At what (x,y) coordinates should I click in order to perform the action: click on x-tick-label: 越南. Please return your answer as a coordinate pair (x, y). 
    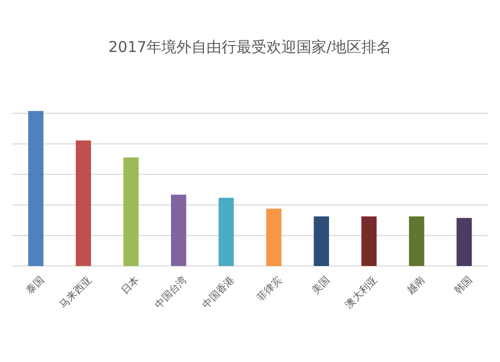
    Looking at the image, I should click on (416, 285).